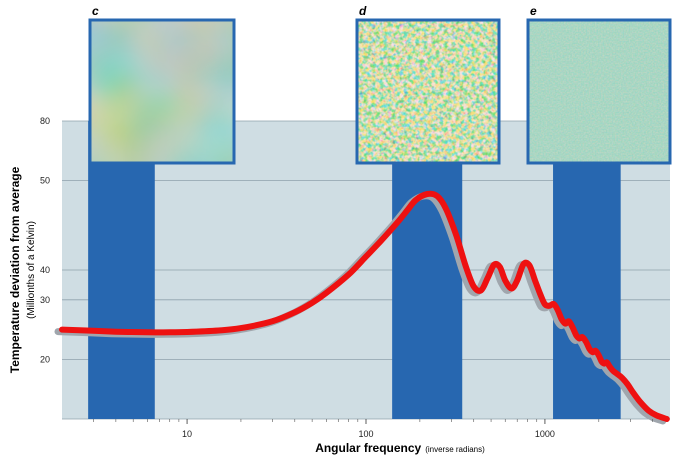  I want to click on inset-c-border, so click(162, 91).